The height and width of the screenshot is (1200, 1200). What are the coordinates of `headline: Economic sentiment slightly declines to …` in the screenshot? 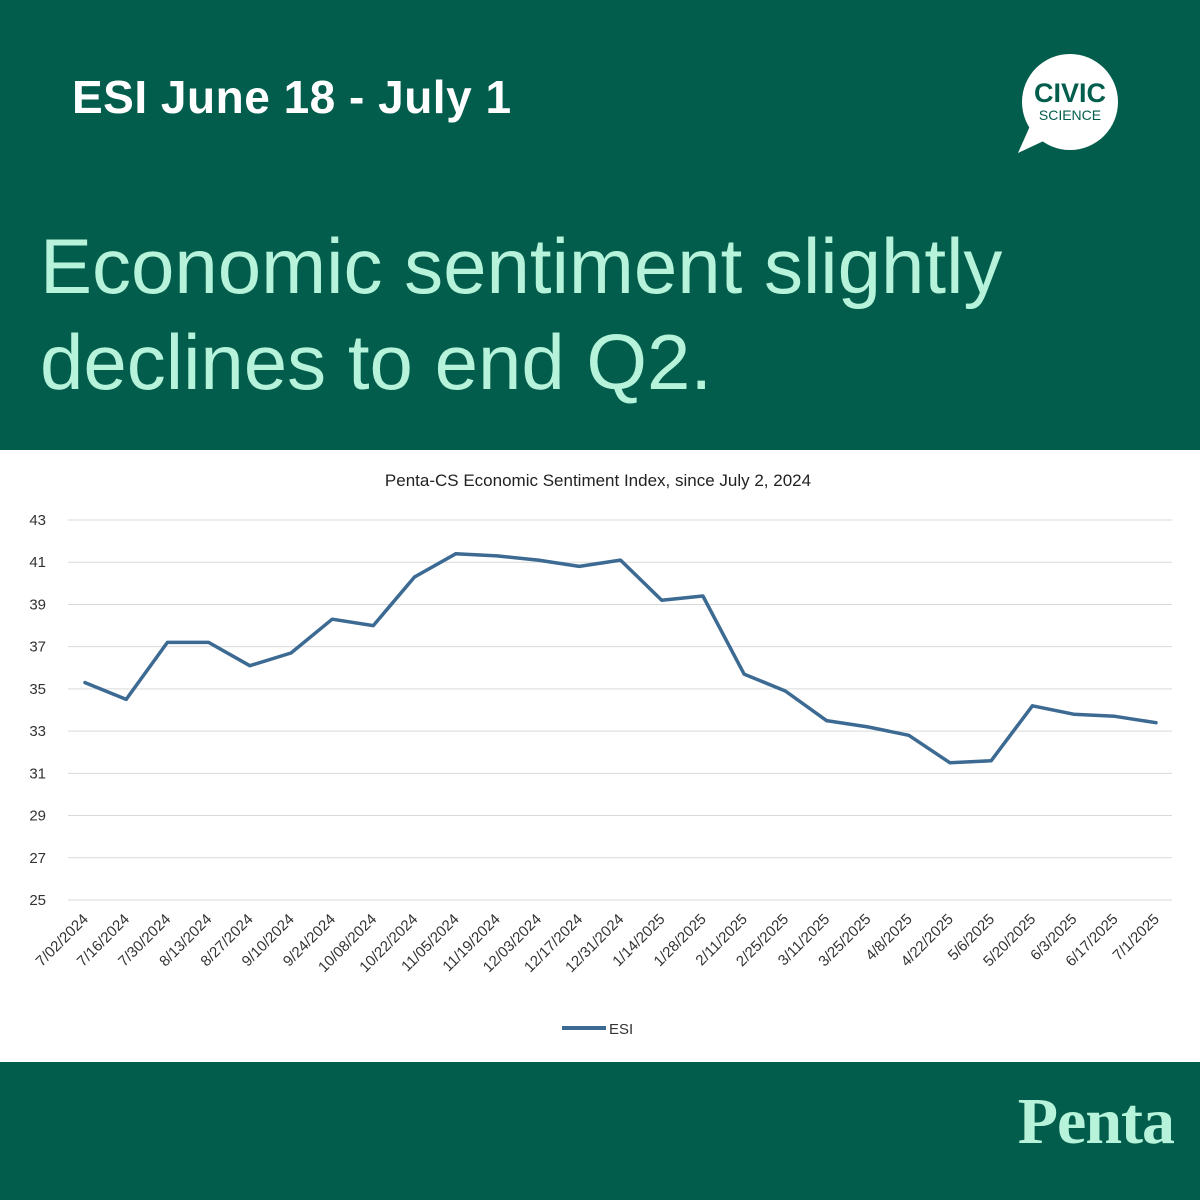 It's located at (600, 314).